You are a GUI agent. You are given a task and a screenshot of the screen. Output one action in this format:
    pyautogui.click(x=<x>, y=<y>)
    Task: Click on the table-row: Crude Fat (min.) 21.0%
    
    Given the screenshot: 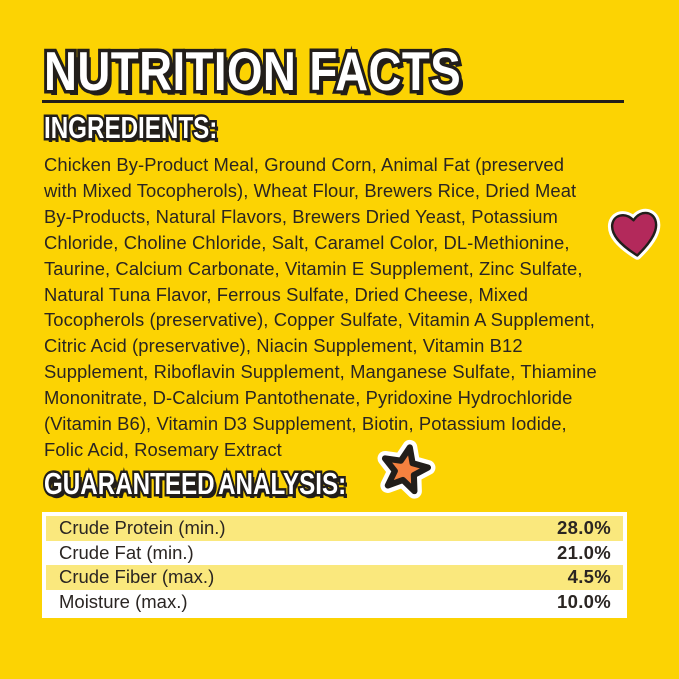 What is the action you would take?
    pyautogui.click(x=334, y=552)
    